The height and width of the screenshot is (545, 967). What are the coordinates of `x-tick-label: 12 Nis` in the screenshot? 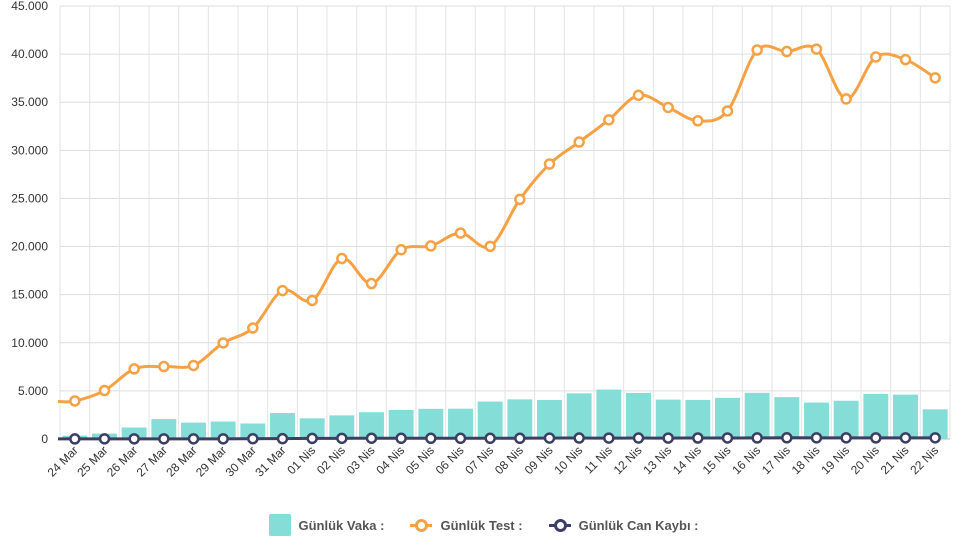 It's located at (628, 460).